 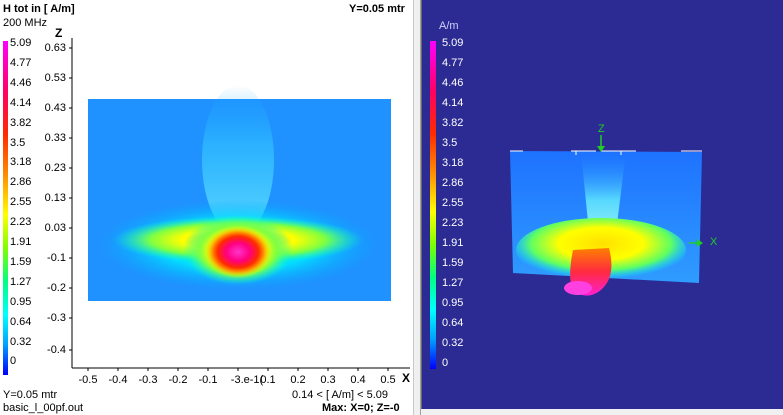 What do you see at coordinates (358, 380) in the screenshot?
I see `x-tick-label: 0.4` at bounding box center [358, 380].